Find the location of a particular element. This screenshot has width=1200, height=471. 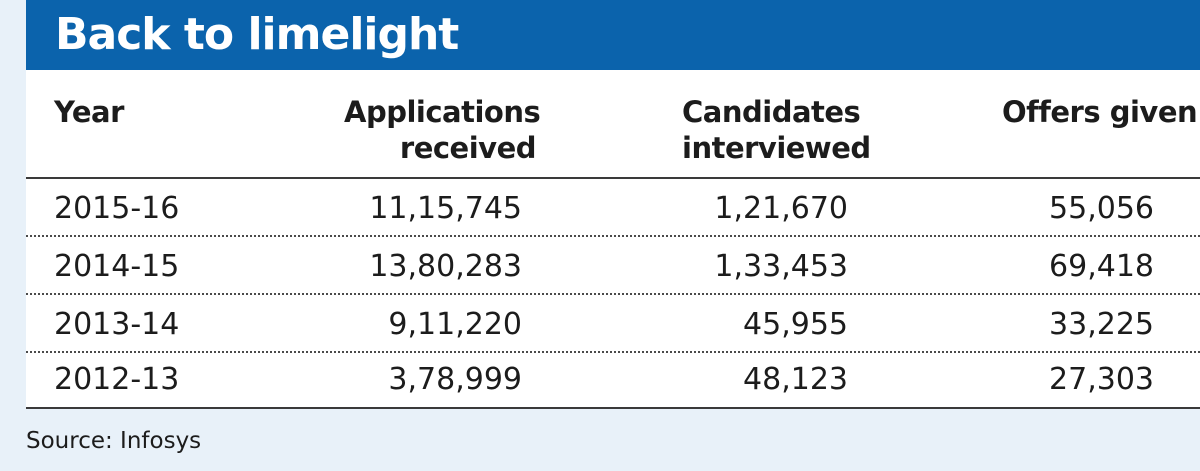

cell-year: 2014-15 is located at coordinates (117, 266).